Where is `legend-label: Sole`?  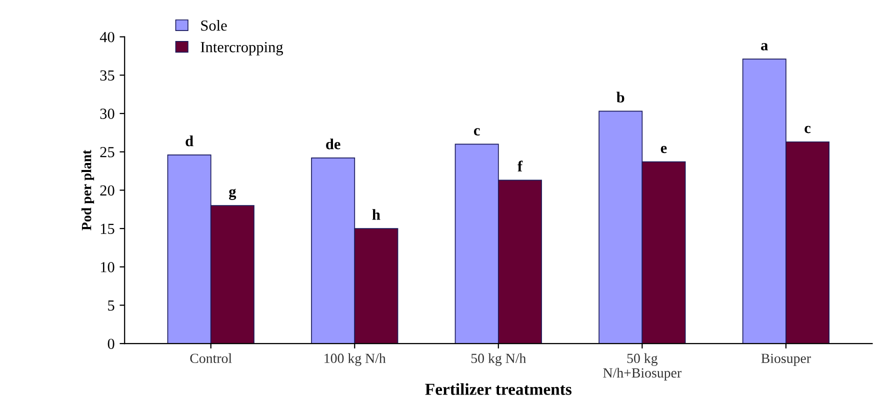 legend-label: Sole is located at coordinates (214, 25).